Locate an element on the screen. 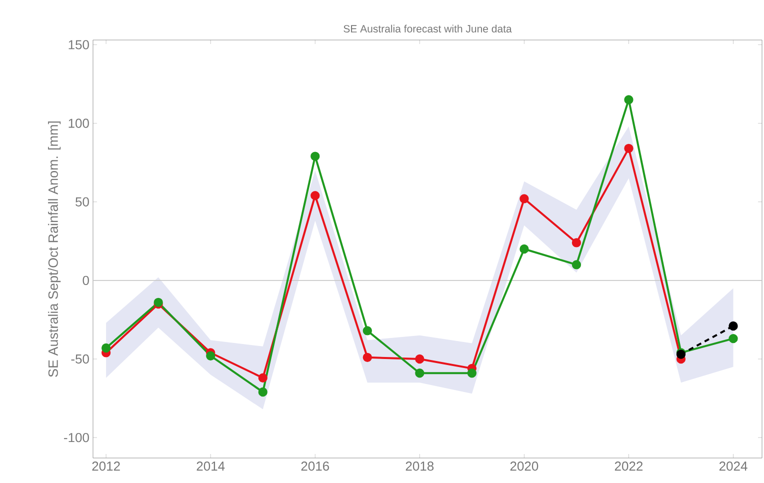 Image resolution: width=764 pixels, height=483 pixels. x-tick-label: 2022 is located at coordinates (628, 466).